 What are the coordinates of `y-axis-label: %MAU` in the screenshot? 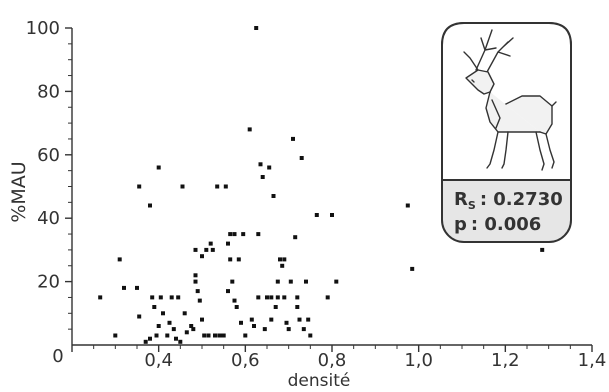 It's located at (19, 191).